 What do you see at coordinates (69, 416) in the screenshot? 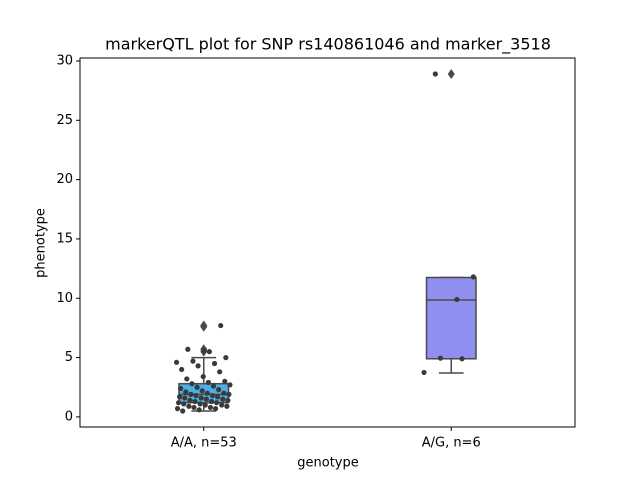
I see `y-tick-label: 0` at bounding box center [69, 416].